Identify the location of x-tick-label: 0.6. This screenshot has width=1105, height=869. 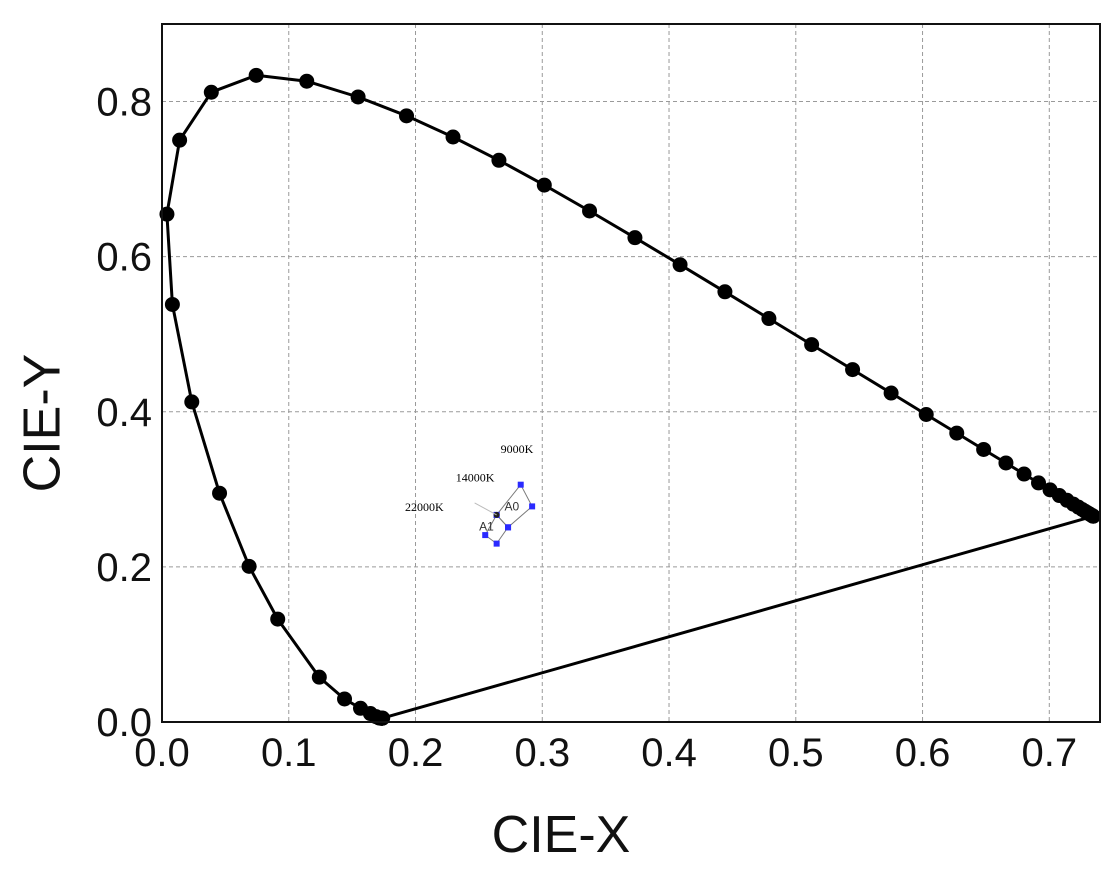
(923, 753).